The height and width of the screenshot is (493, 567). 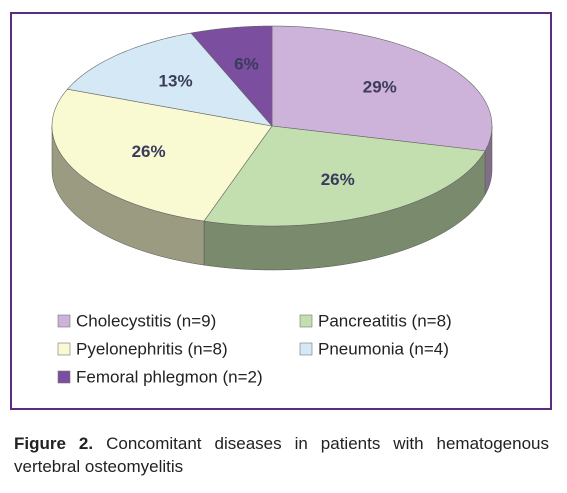 What do you see at coordinates (246, 64) in the screenshot?
I see `data-label: 6%` at bounding box center [246, 64].